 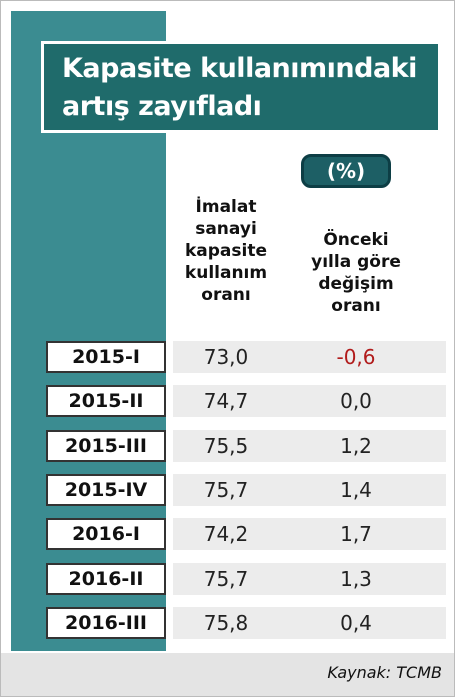 What do you see at coordinates (226, 534) in the screenshot?
I see `value: 74,2` at bounding box center [226, 534].